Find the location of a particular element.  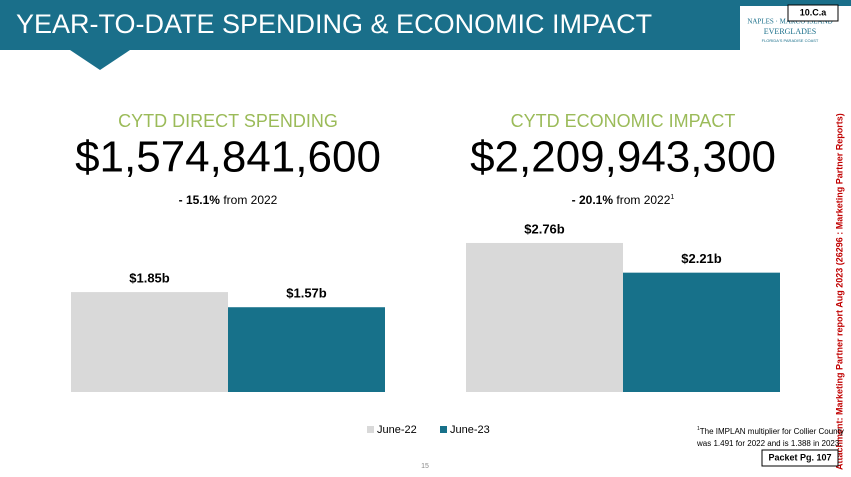

header-bar is located at coordinates (425, 25).